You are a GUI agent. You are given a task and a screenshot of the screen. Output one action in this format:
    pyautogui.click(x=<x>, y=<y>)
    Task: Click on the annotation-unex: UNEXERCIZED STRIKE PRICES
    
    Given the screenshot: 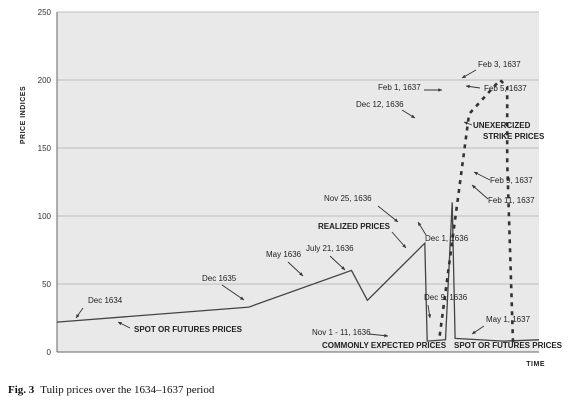 What is the action you would take?
    pyautogui.click(x=509, y=131)
    